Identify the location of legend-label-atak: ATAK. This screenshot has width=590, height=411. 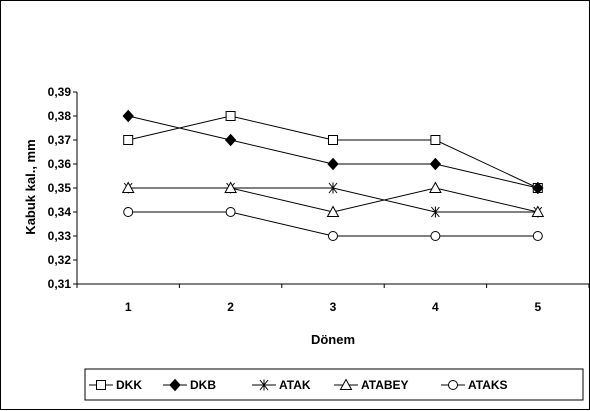
(295, 385).